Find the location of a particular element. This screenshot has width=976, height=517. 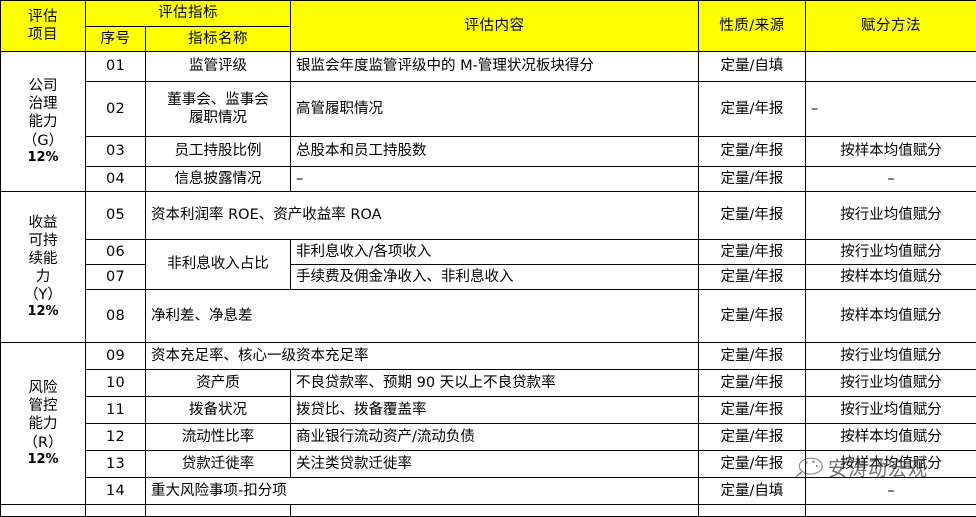

table-row: 03 员工持股比例 总股本和员工持股数 定量/年报 按样本均值赋分 is located at coordinates (488, 152).